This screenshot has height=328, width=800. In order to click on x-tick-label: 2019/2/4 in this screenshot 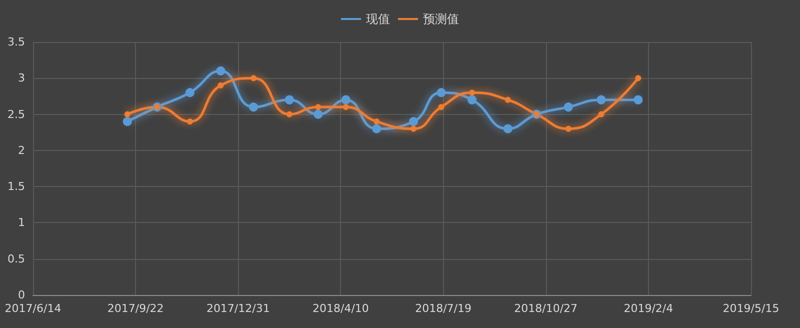, I will do `click(649, 308)`.